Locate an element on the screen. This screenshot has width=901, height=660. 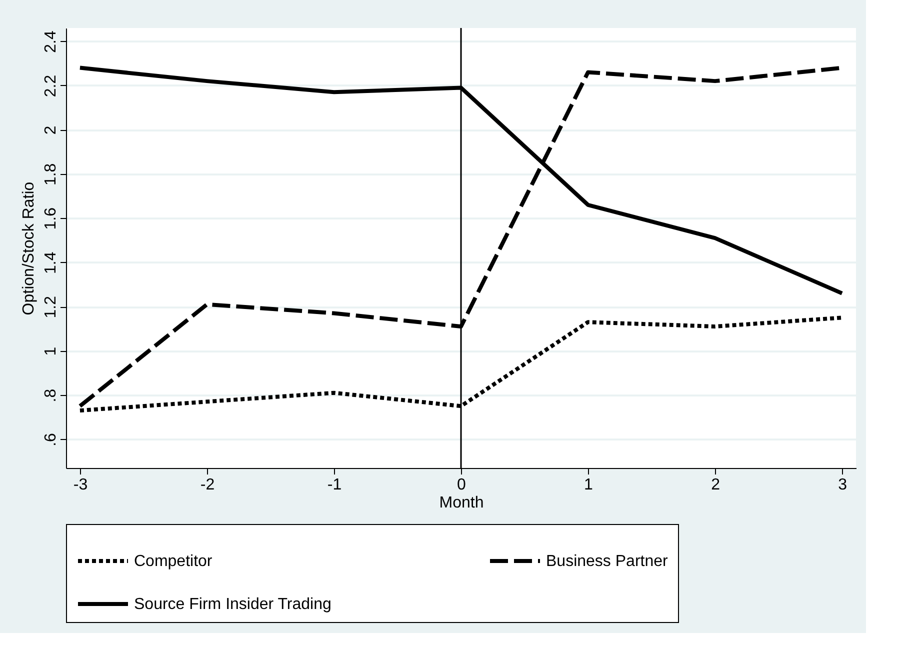
y-tick-label: 1.4 is located at coordinates (51, 263).